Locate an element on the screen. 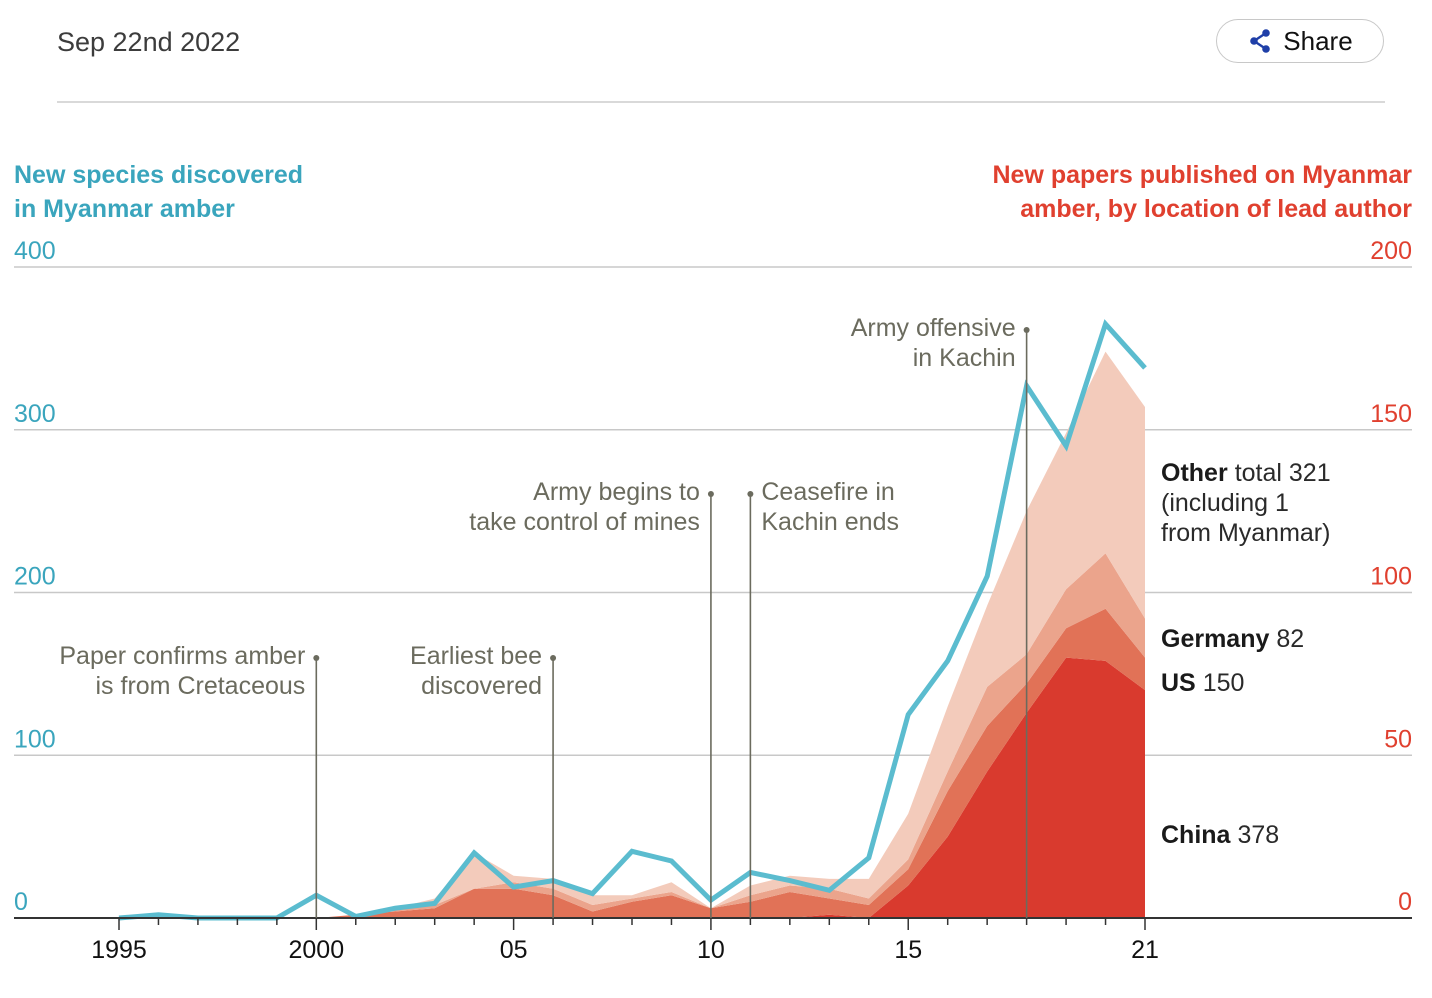  series-label-note: (including 1 is located at coordinates (1225, 503).